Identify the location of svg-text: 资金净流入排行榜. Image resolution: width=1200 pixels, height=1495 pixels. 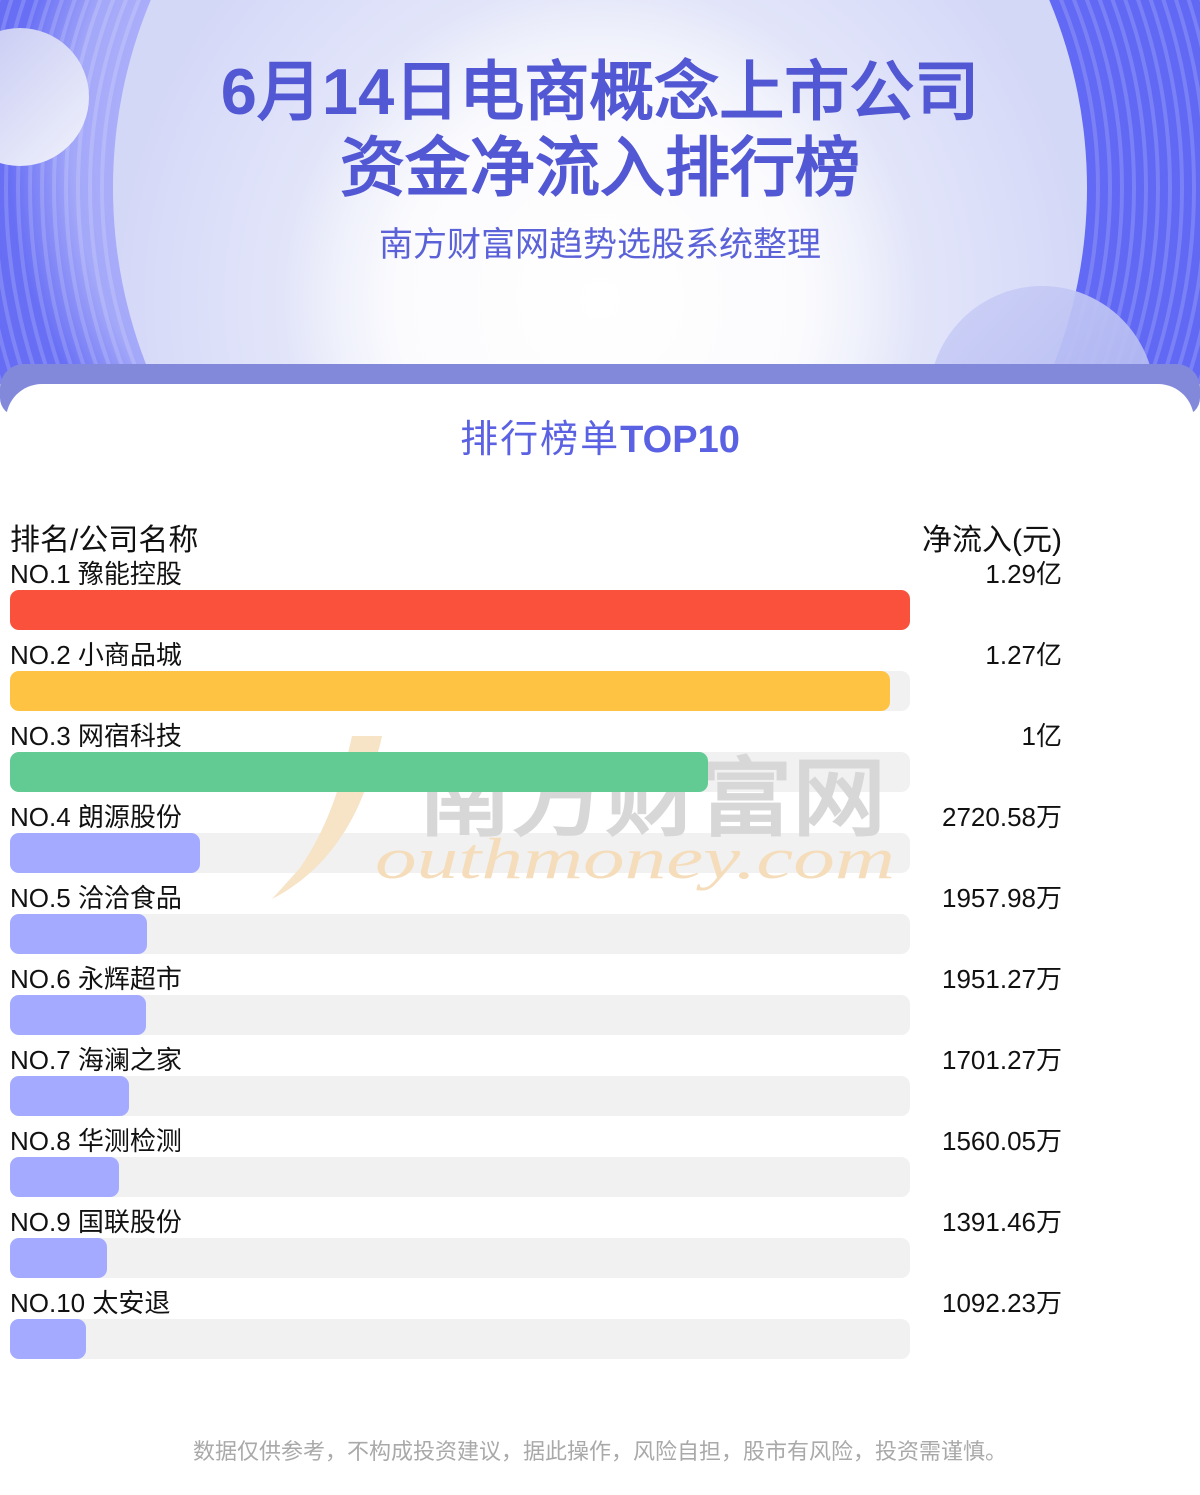
(600, 167).